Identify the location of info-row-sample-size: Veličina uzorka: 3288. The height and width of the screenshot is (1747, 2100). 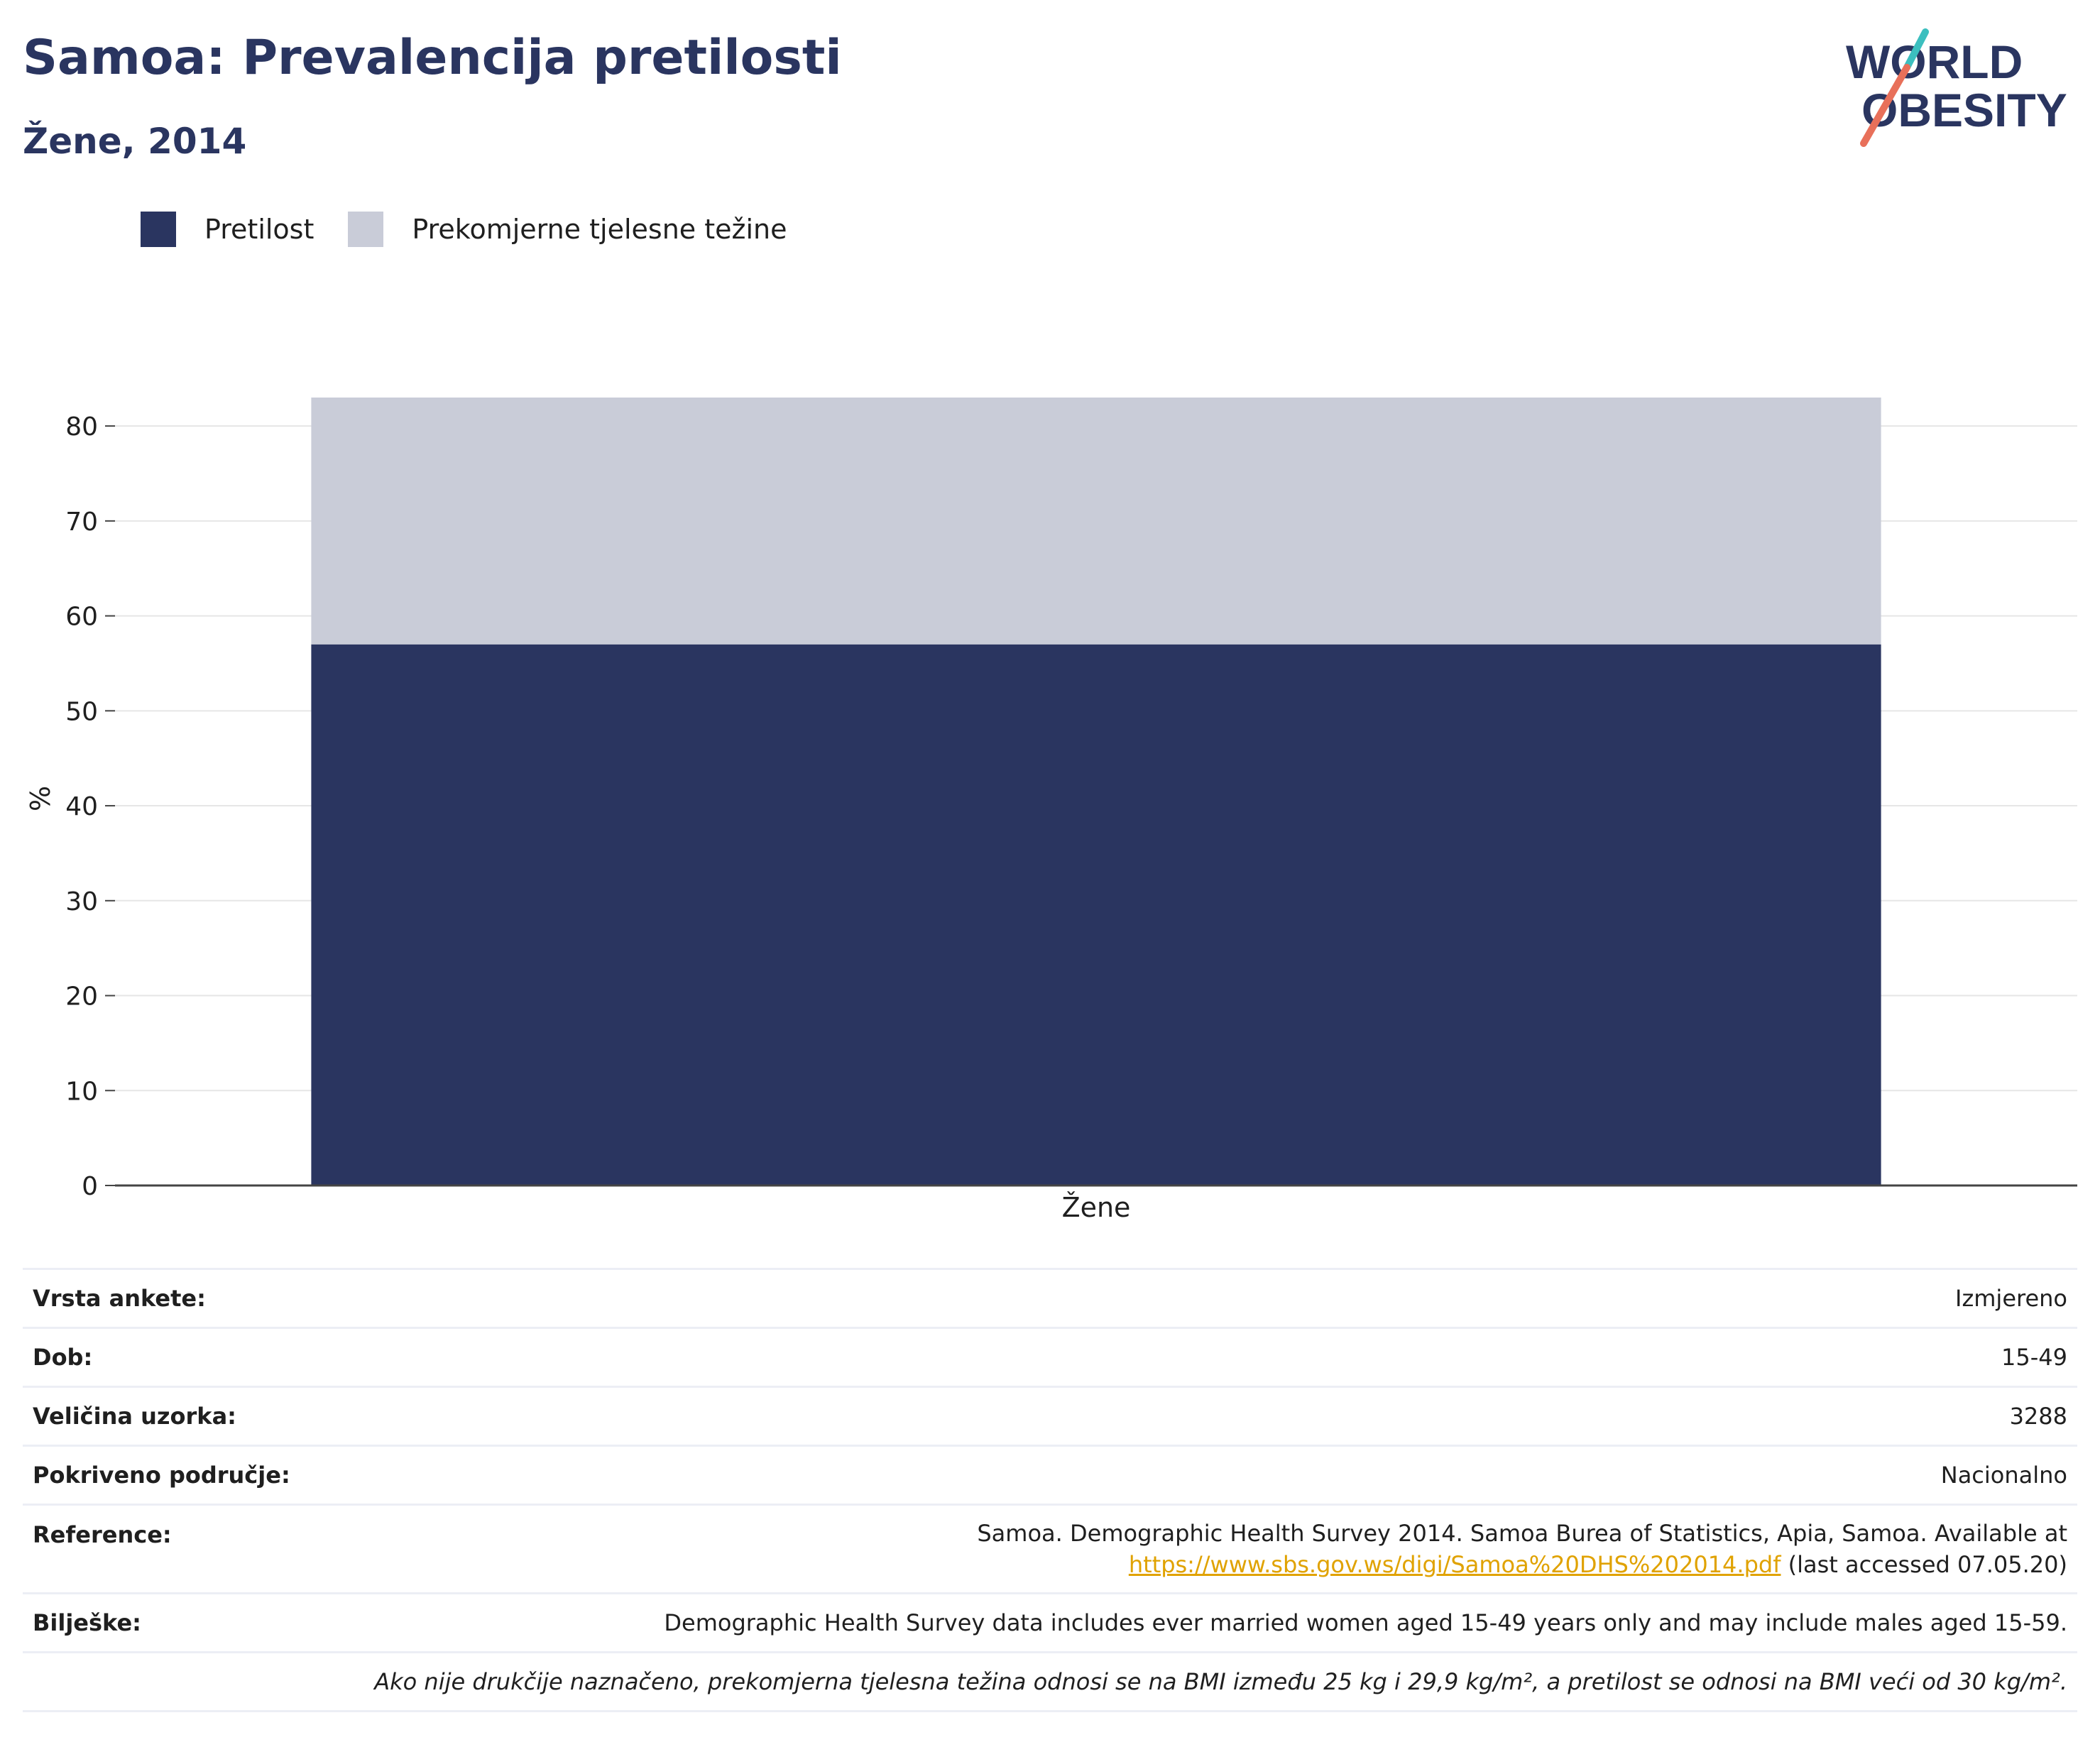
(1050, 1416).